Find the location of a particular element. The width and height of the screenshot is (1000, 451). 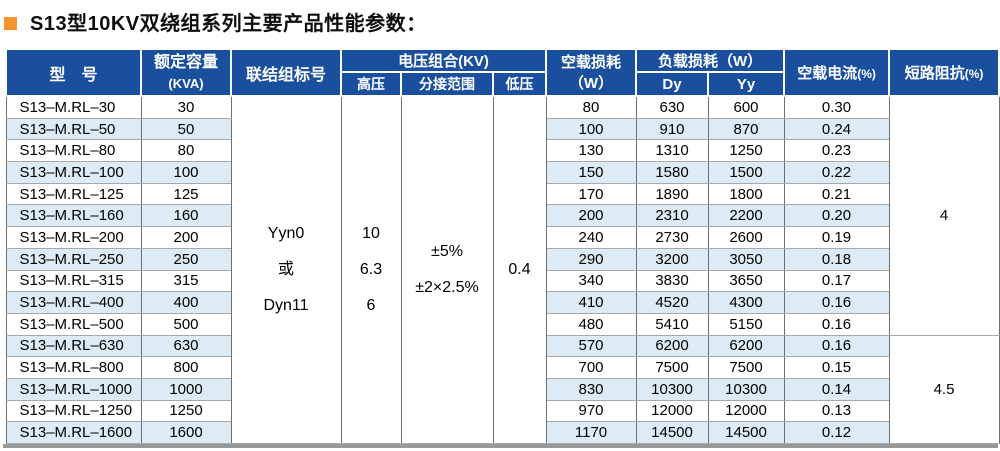

cell-load-loss-yy: 4300 is located at coordinates (746, 302).